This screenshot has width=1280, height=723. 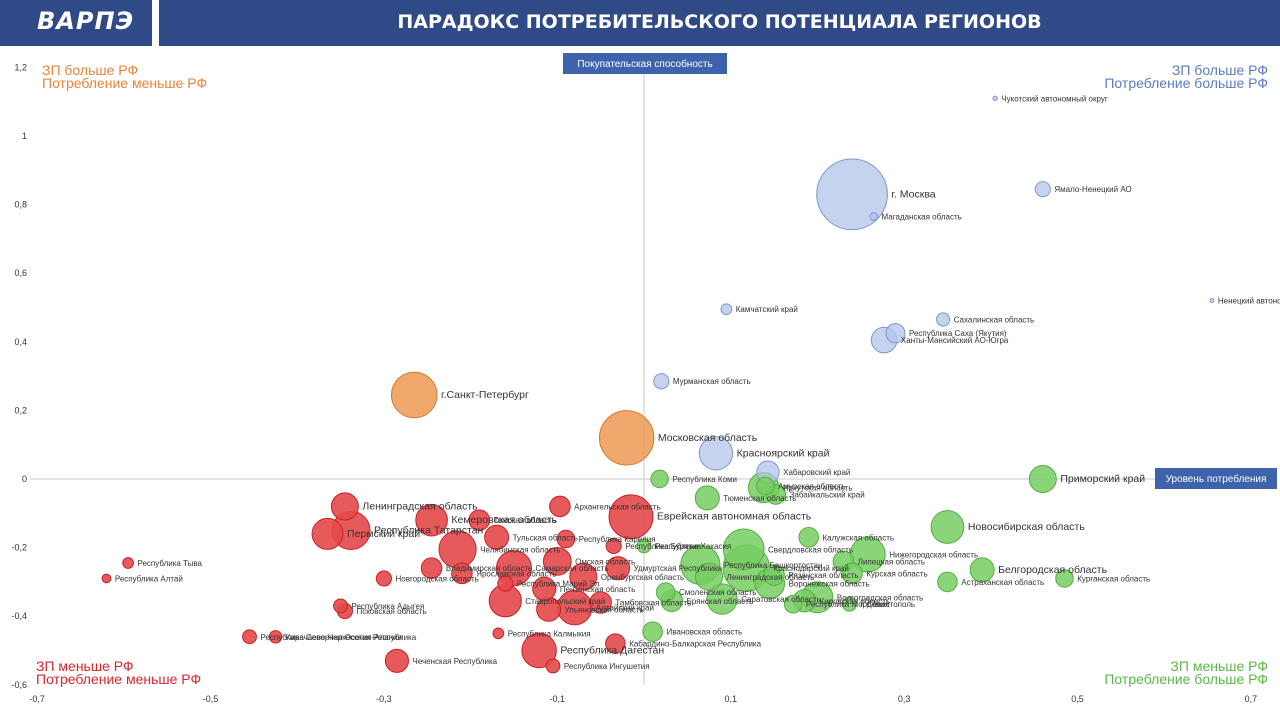 What do you see at coordinates (818, 488) in the screenshot?
I see `data-label: Иркутская область` at bounding box center [818, 488].